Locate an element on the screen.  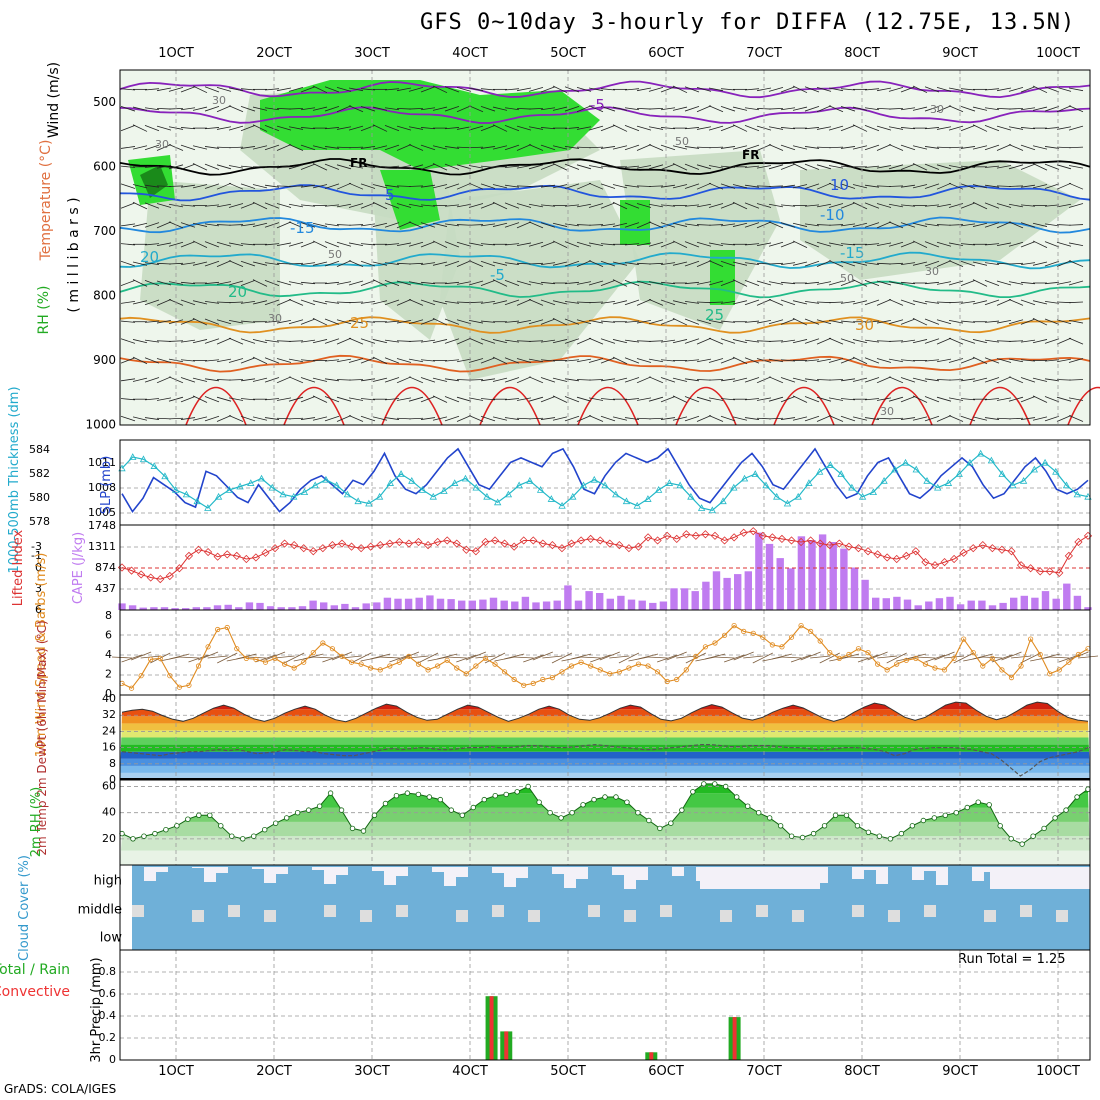
cloud-level-label: high is located at coordinates (108, 881).